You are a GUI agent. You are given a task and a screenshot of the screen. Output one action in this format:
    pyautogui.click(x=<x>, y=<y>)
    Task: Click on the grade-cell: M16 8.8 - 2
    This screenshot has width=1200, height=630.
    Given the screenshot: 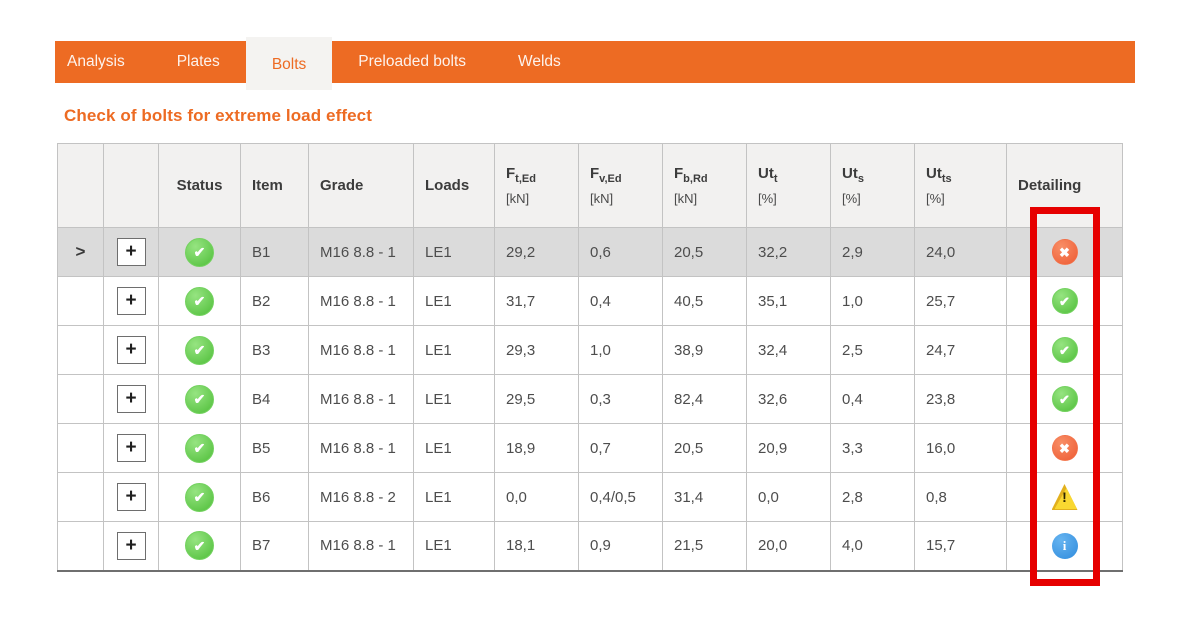 What is the action you would take?
    pyautogui.click(x=361, y=497)
    